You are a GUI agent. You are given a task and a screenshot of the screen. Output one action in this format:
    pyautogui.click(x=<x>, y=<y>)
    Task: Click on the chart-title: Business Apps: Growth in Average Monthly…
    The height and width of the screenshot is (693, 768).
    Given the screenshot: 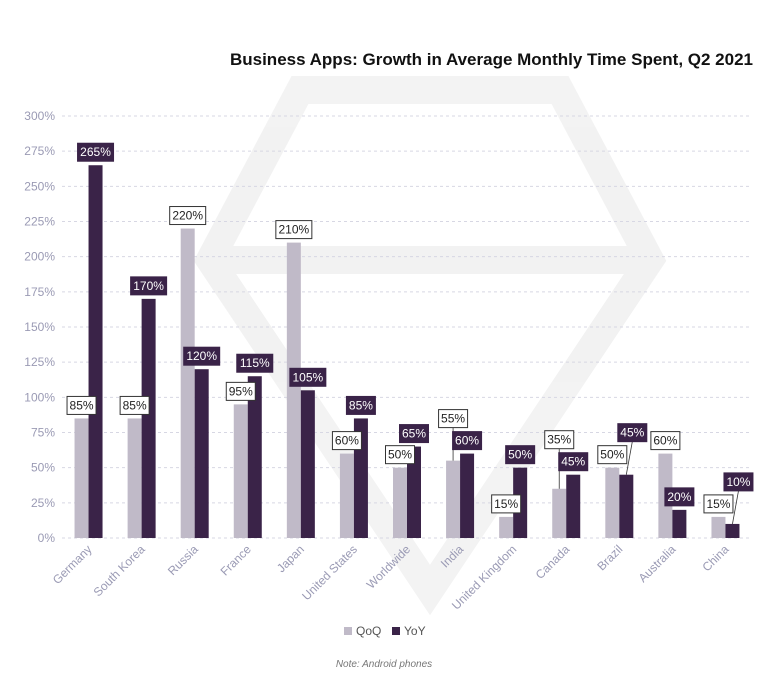 What is the action you would take?
    pyautogui.click(x=491, y=59)
    